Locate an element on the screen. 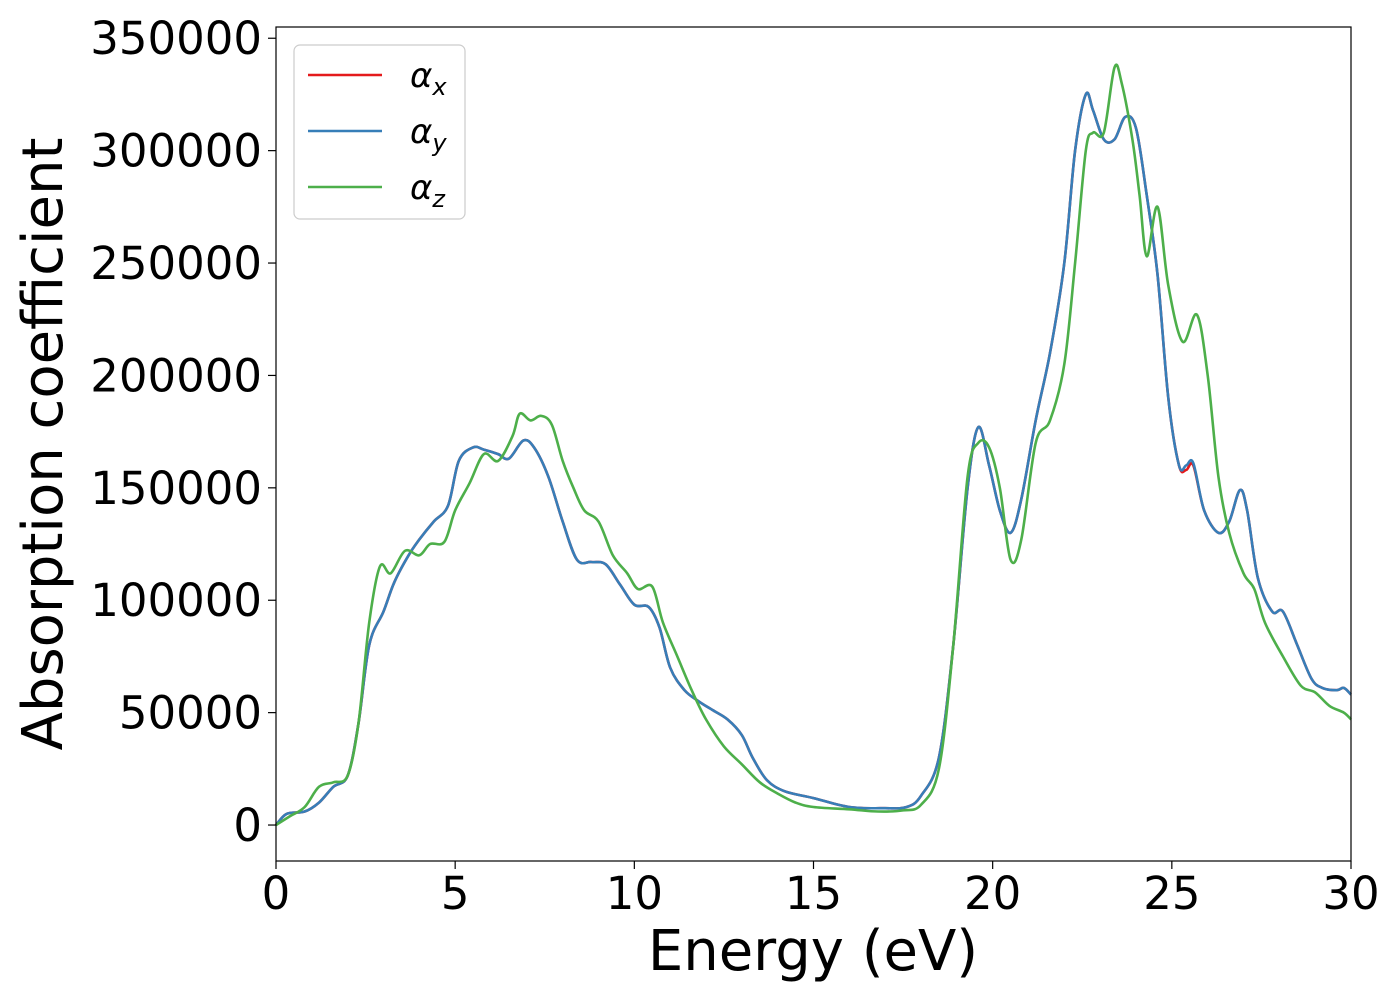  x-tick-label: 30 is located at coordinates (1350, 893).